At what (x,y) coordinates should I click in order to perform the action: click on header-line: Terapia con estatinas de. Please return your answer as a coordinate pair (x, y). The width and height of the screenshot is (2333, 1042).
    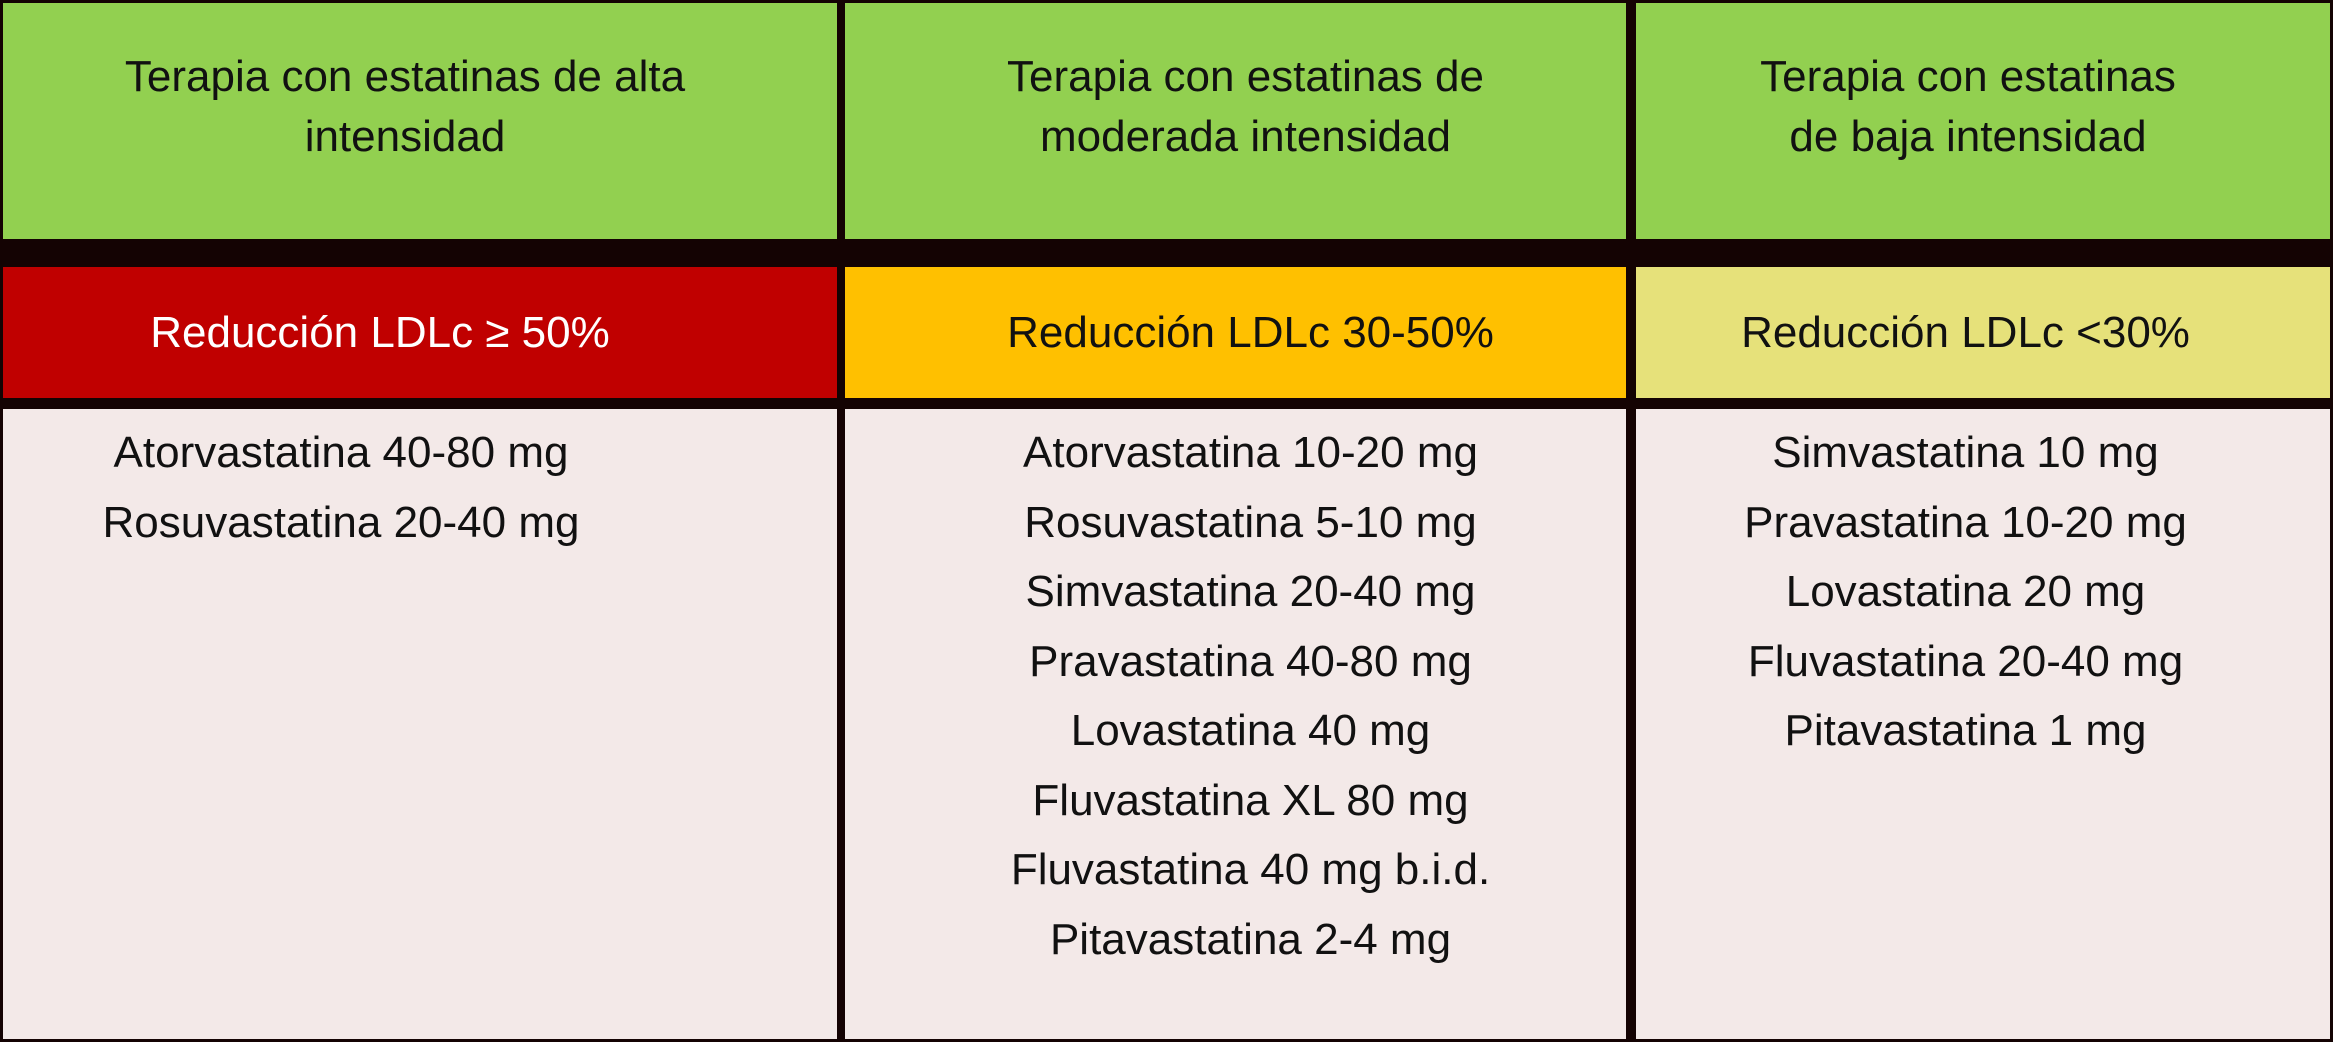
    Looking at the image, I should click on (1245, 76).